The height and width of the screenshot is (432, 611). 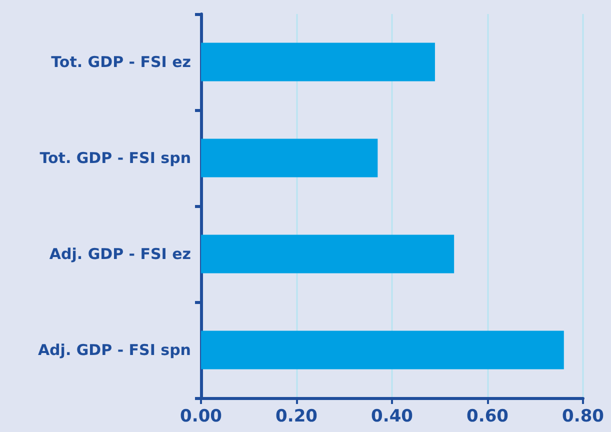 I want to click on x-tick-label: 0.40, so click(x=392, y=416).